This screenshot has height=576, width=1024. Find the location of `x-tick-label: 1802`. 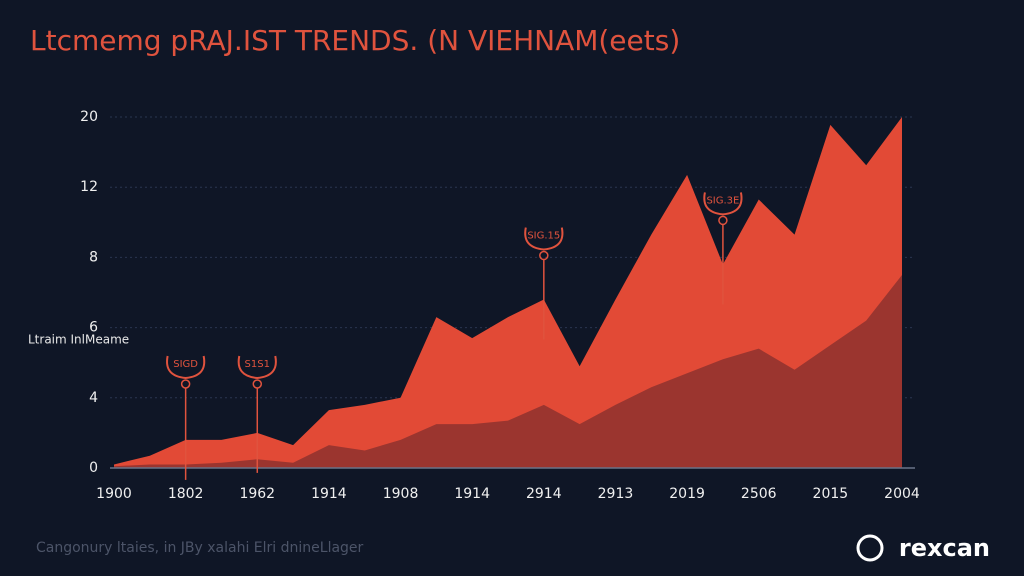

x-tick-label: 1802 is located at coordinates (186, 494).